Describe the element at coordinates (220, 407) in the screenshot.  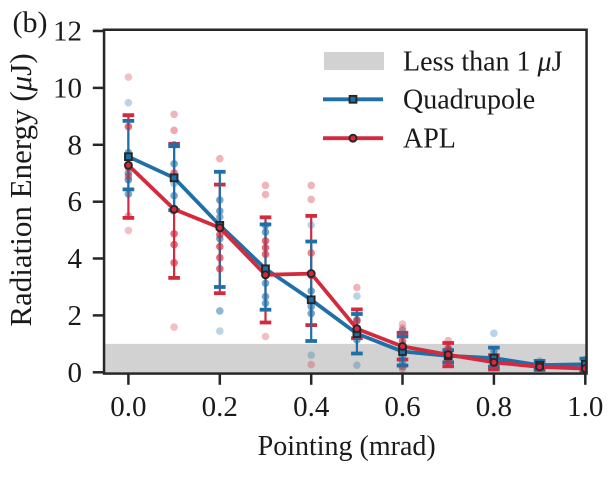
I see `svg-text: 0.2` at that location.